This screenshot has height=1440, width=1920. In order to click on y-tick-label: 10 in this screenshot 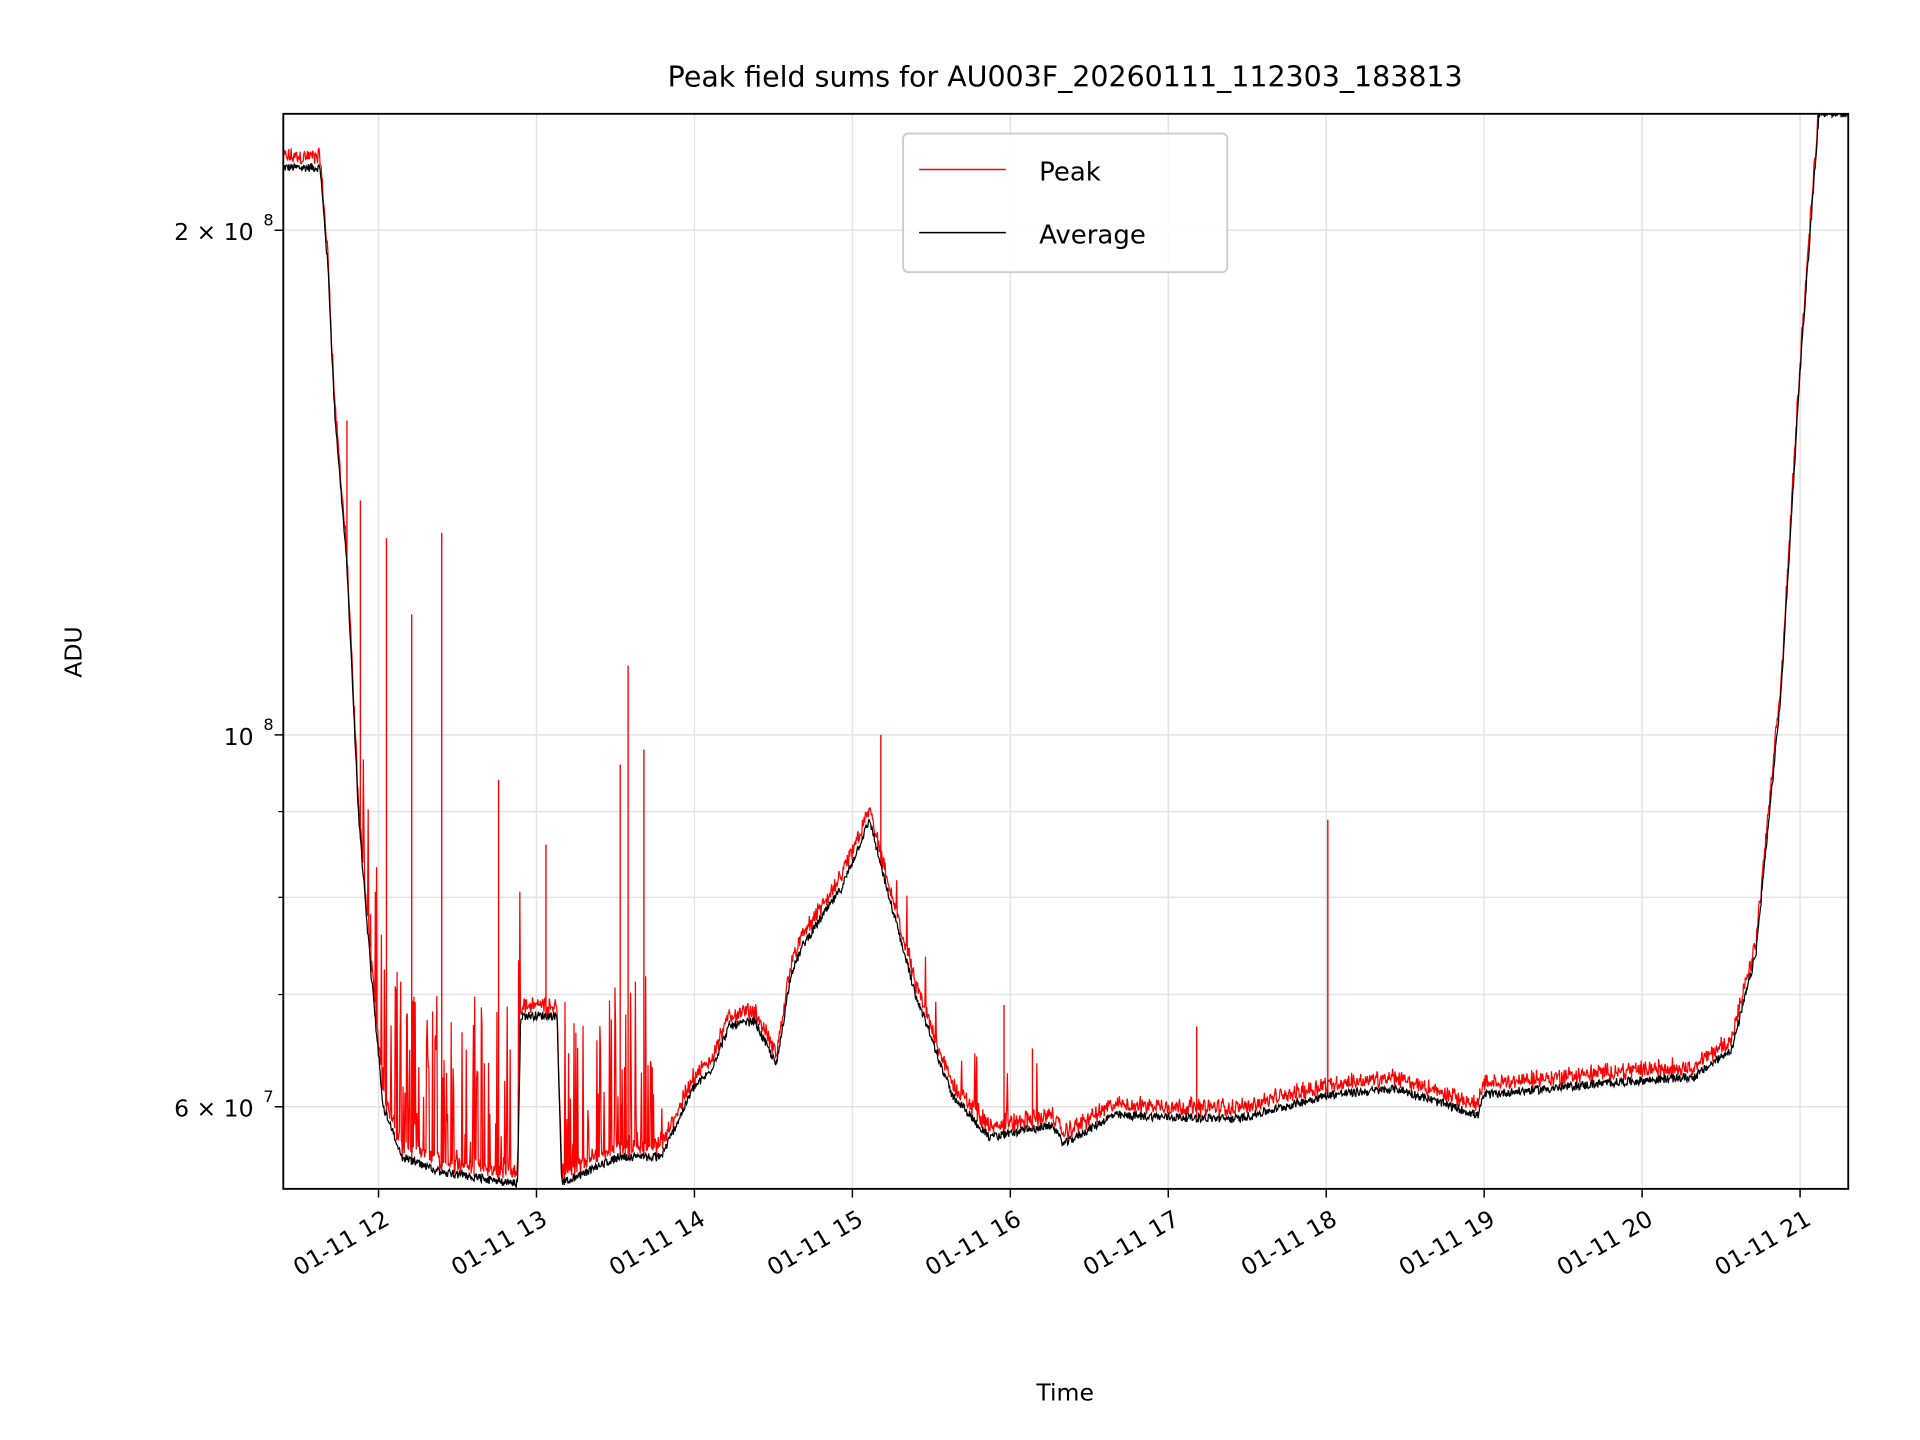, I will do `click(239, 737)`.